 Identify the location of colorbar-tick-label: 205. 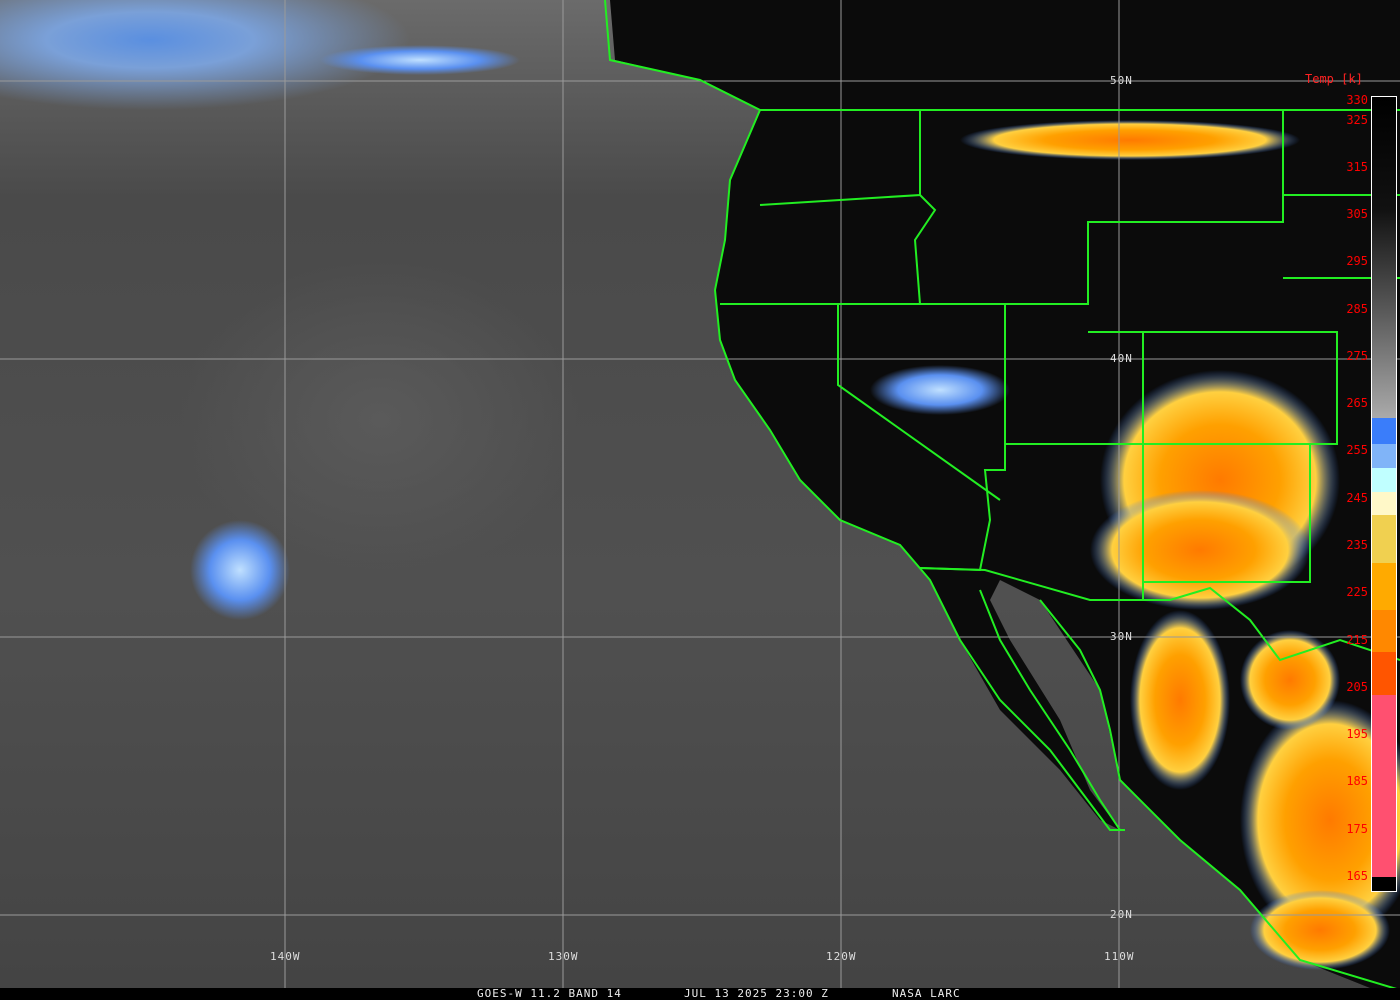
(1357, 686).